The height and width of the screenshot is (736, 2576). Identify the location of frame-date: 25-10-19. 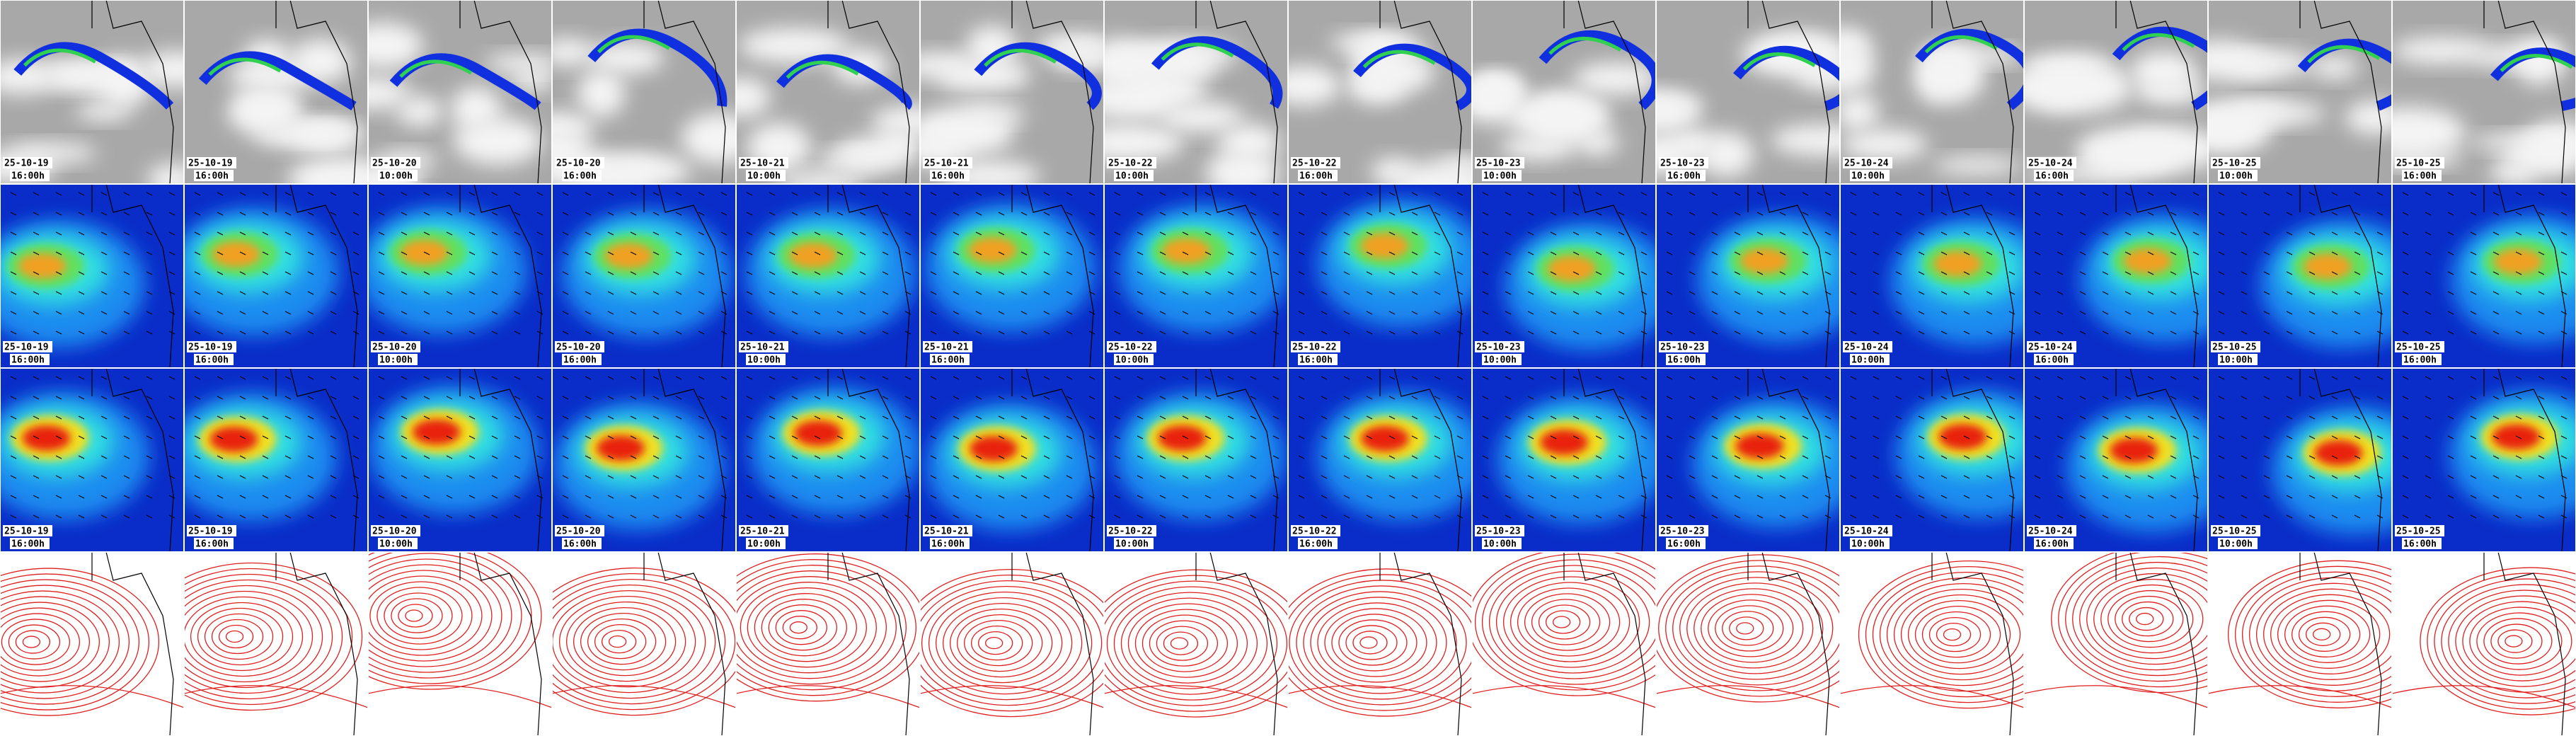
(27, 348).